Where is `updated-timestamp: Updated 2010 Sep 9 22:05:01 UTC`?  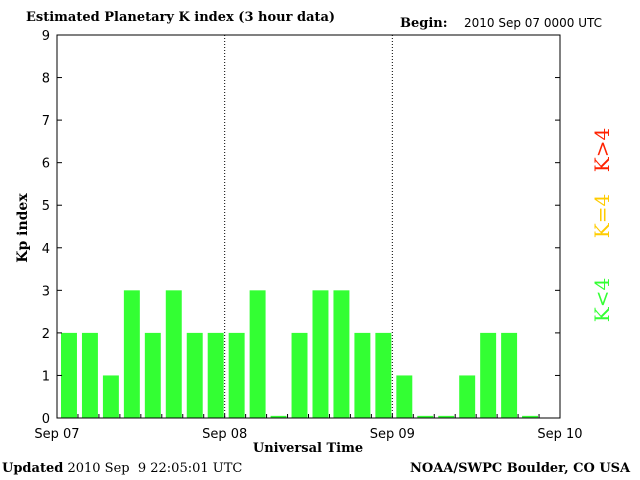
updated-timestamp: Updated 2010 Sep 9 22:05:01 UTC is located at coordinates (122, 468).